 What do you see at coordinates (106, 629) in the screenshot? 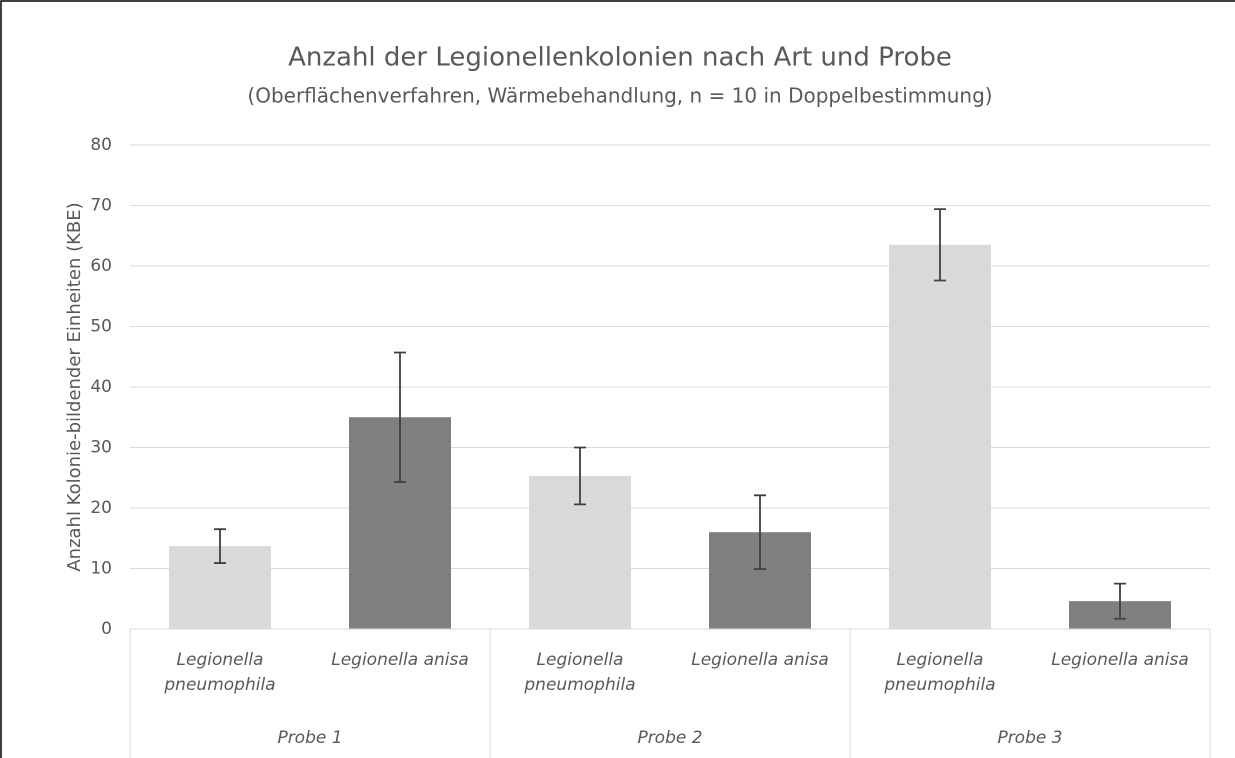
I see `y-tick-label: 0` at bounding box center [106, 629].